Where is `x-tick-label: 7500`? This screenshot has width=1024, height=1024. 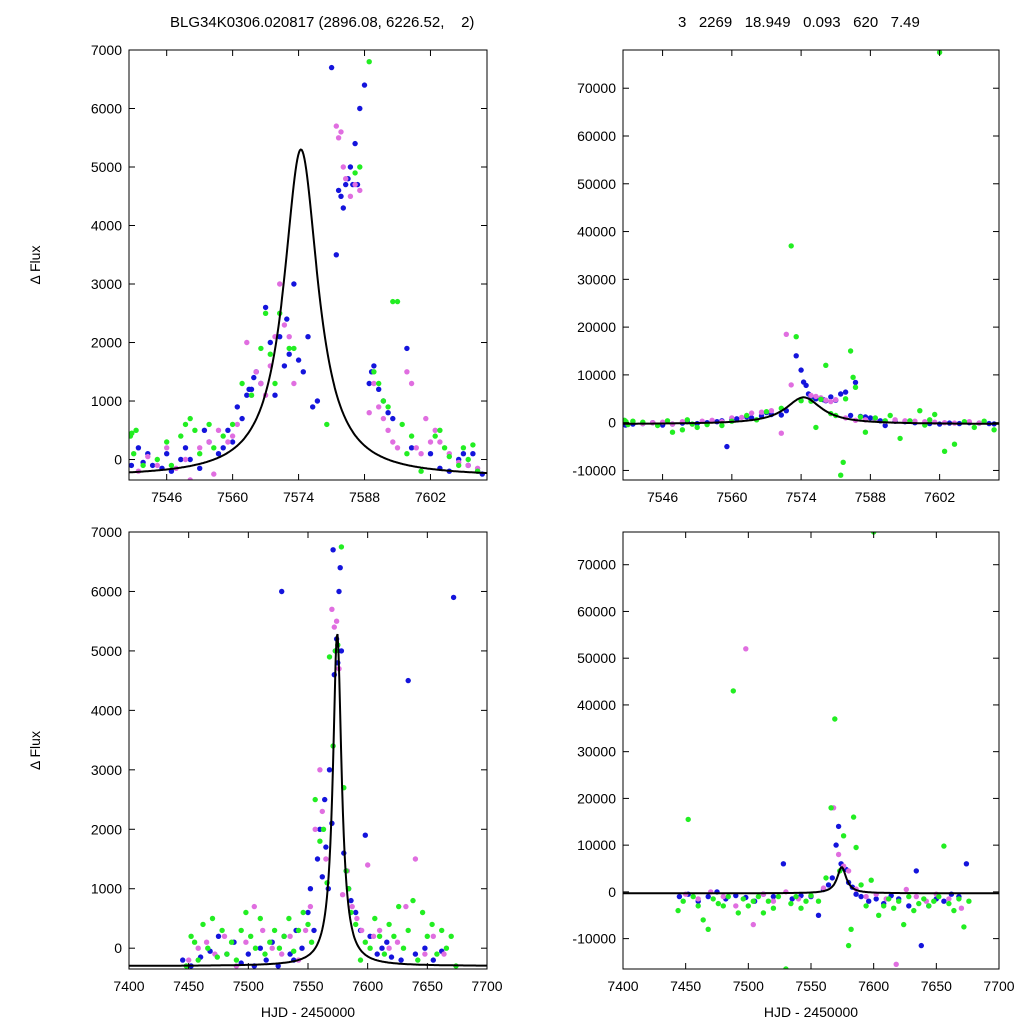 x-tick-label: 7500 is located at coordinates (748, 986).